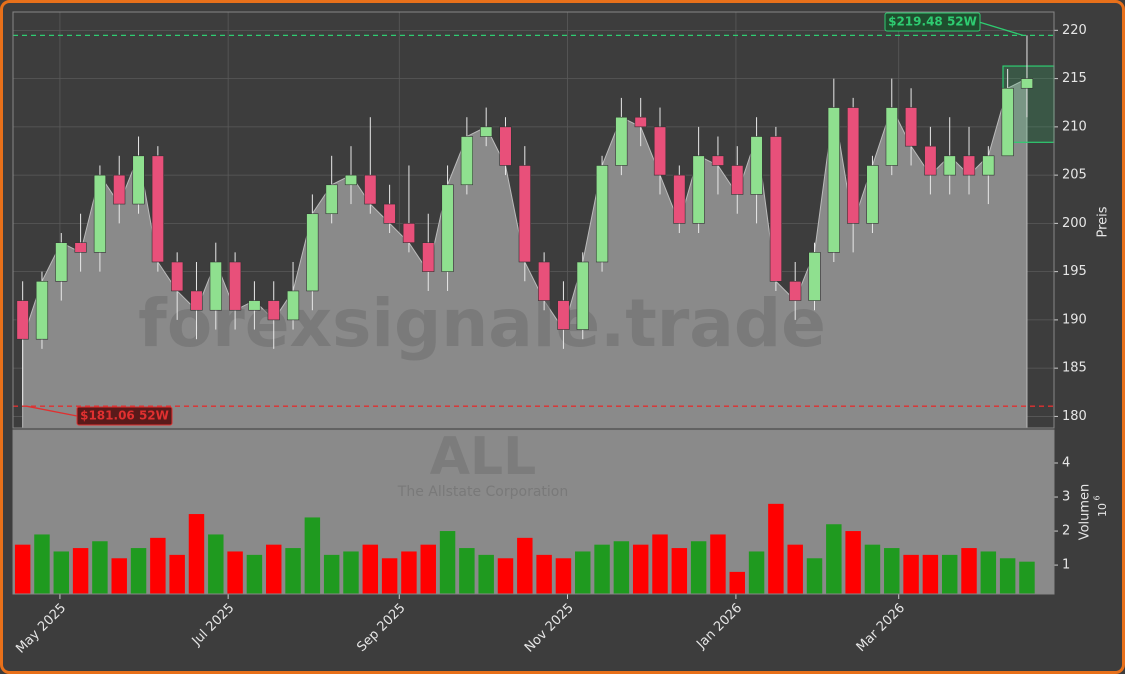 The width and height of the screenshot is (1125, 674). I want to click on y-tick-label: 200, so click(1074, 223).